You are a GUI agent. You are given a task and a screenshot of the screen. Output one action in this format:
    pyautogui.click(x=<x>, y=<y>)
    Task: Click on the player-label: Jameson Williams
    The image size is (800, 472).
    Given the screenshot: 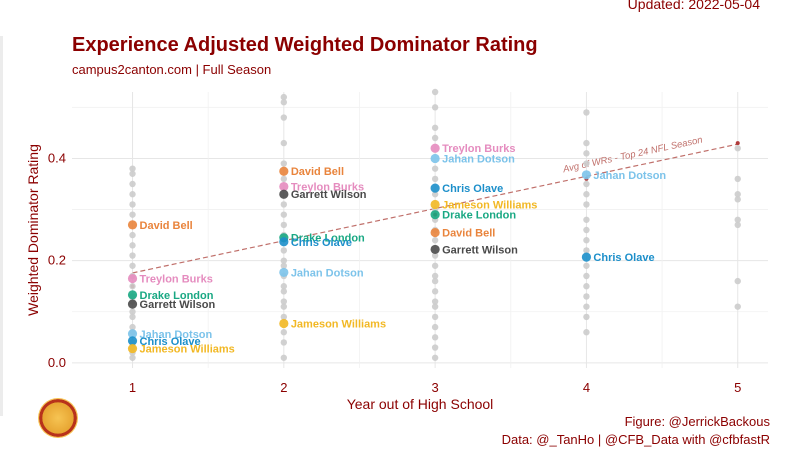 What is the action you would take?
    pyautogui.click(x=187, y=350)
    